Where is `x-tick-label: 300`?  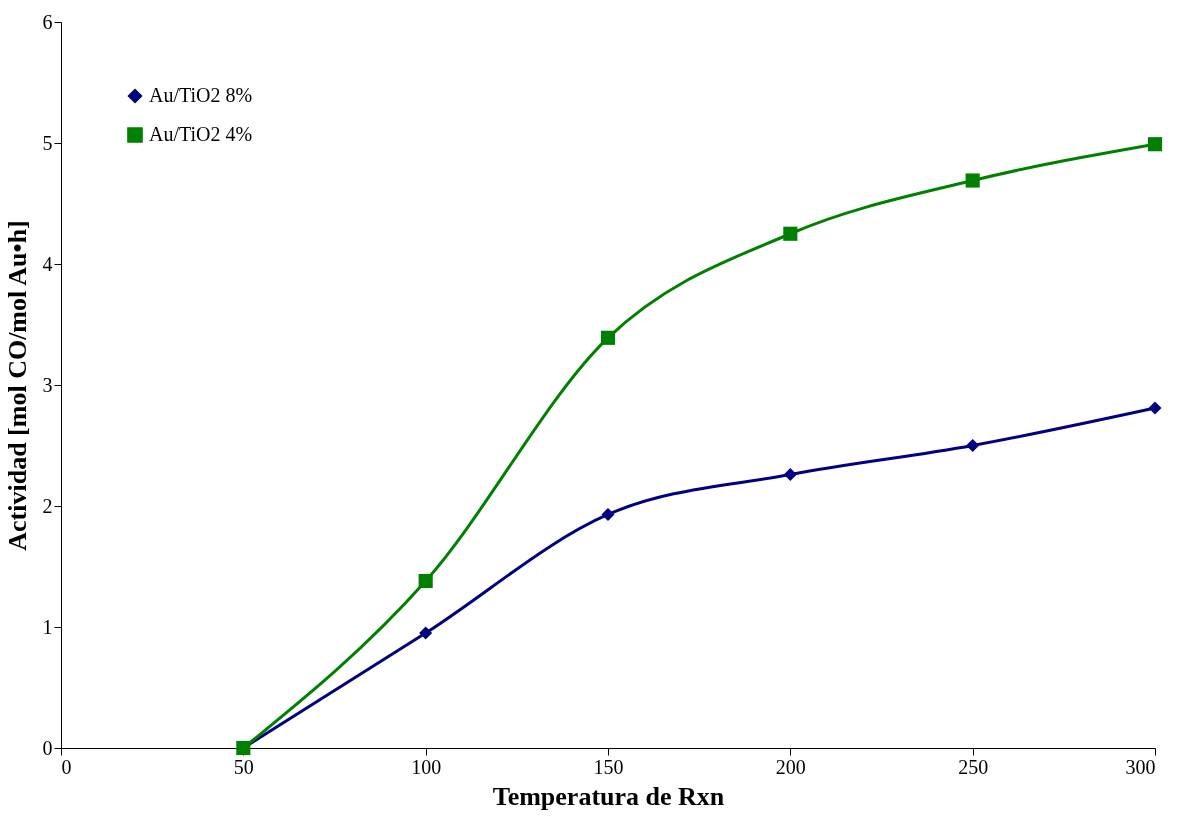 x-tick-label: 300 is located at coordinates (1140, 766).